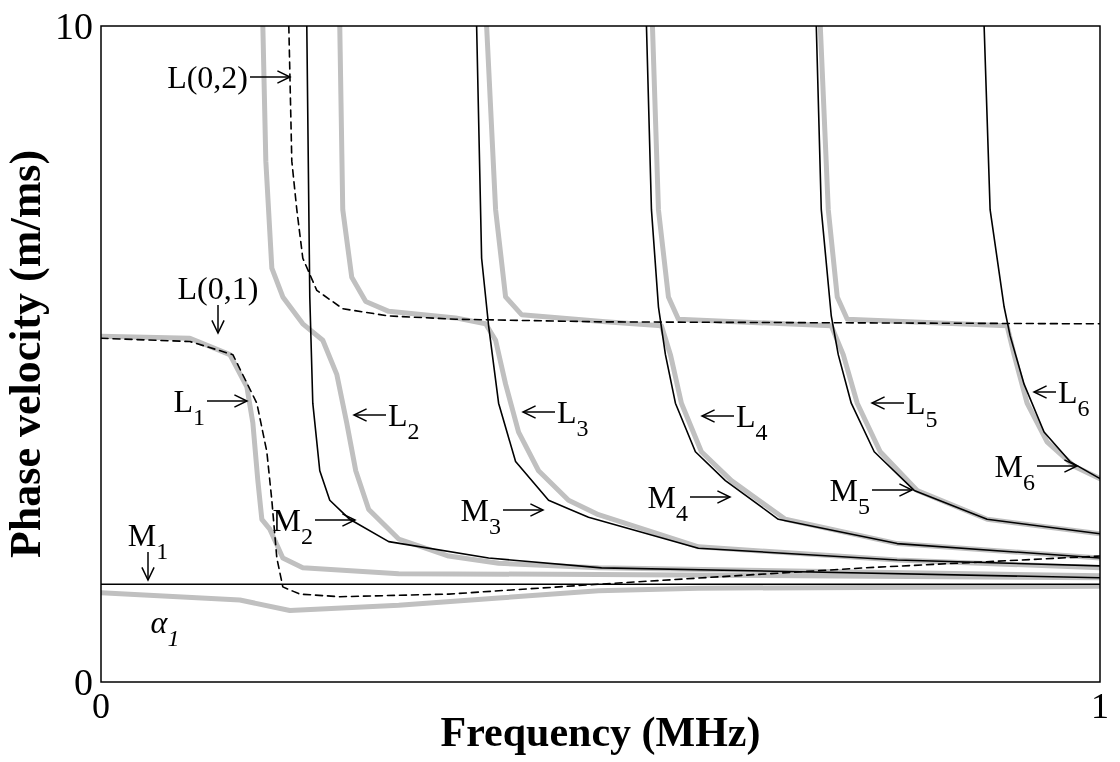 Image resolution: width=1120 pixels, height=762 pixels. I want to click on annotation: L(0,1), so click(218, 288).